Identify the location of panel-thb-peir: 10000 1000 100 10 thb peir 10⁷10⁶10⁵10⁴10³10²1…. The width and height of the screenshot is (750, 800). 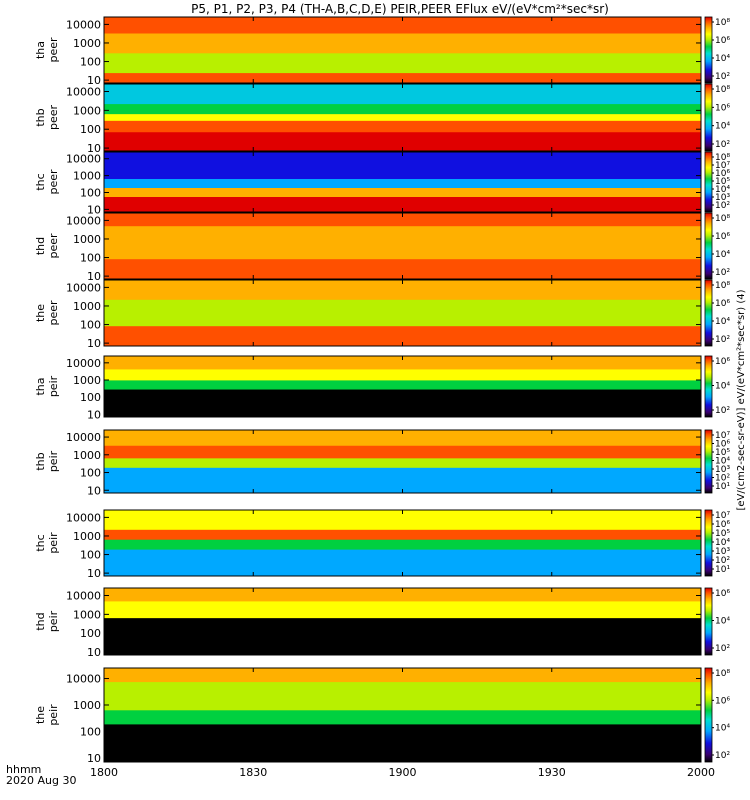
(382, 463).